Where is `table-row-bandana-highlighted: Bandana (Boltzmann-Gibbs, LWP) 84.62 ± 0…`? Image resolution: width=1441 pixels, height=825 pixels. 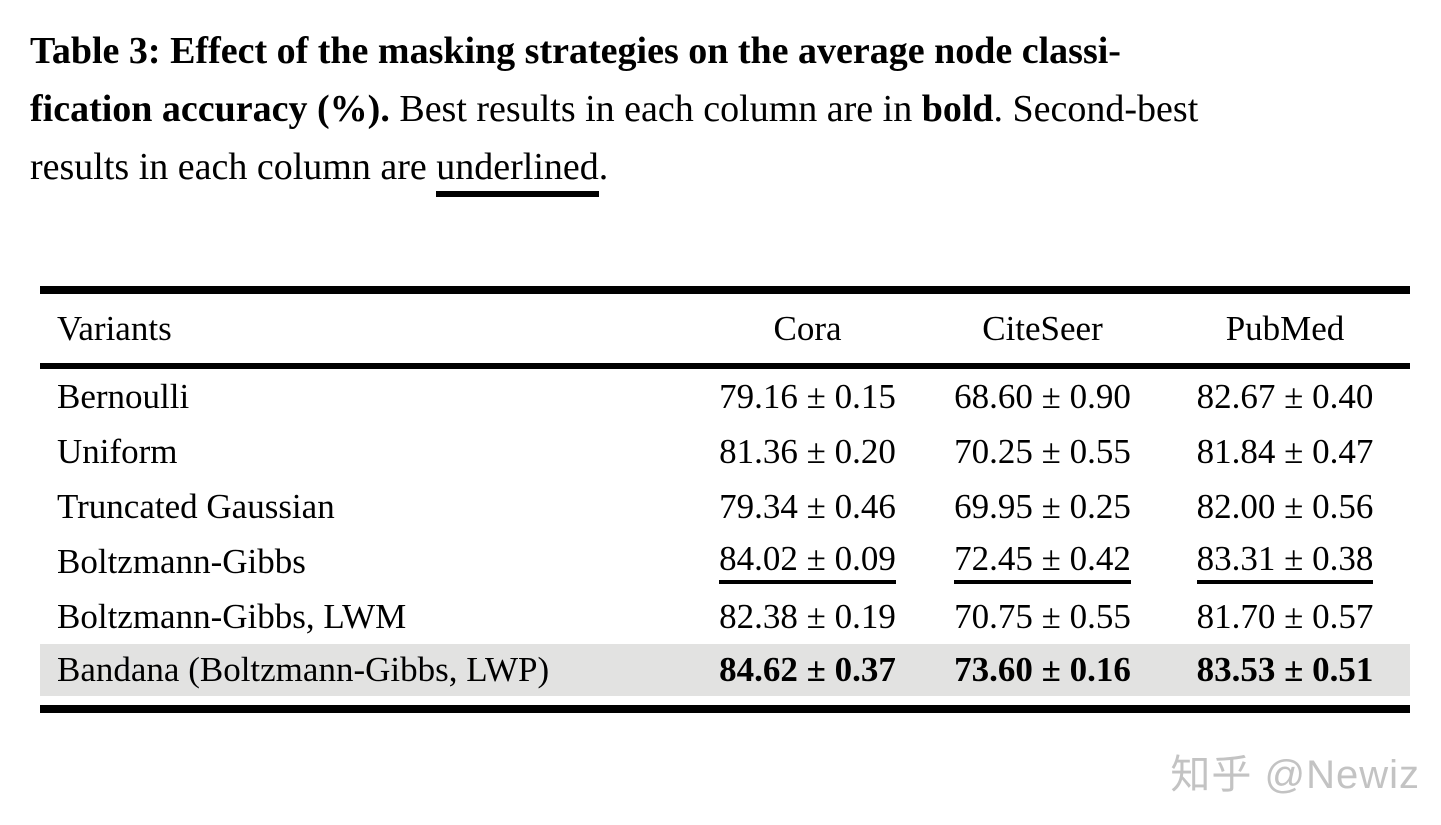 table-row-bandana-highlighted: Bandana (Boltzmann-Gibbs, LWP) 84.62 ± 0… is located at coordinates (725, 670).